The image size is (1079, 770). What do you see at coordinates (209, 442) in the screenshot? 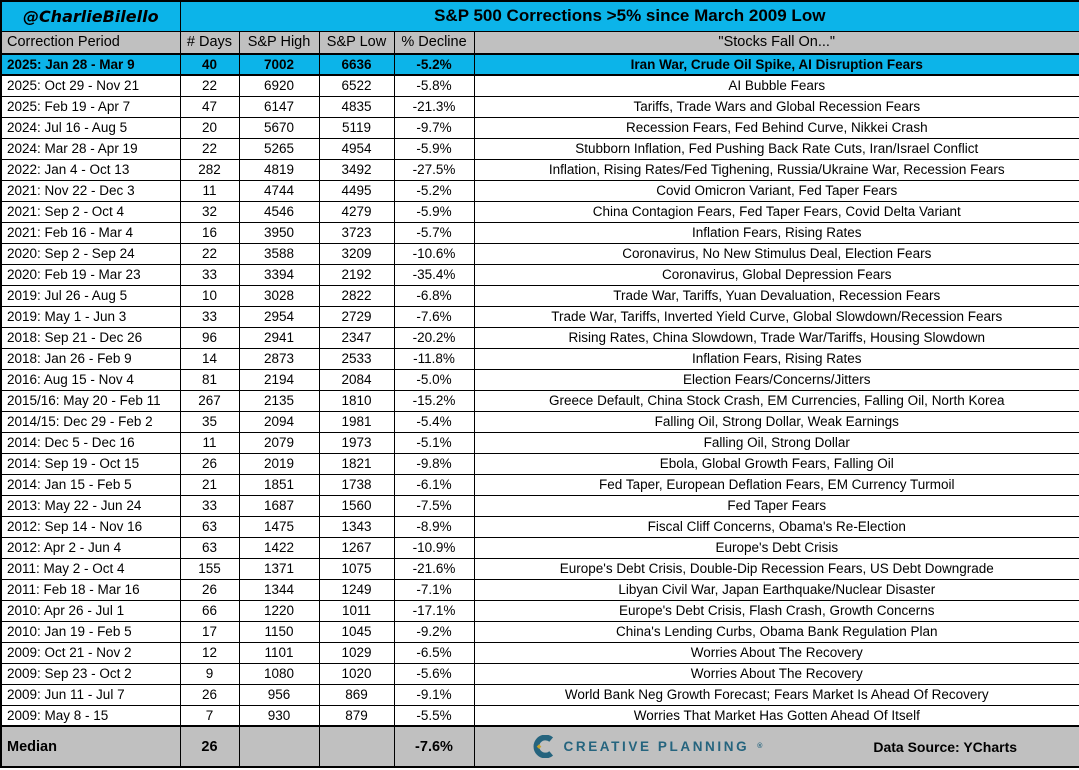
I see `cell-days: 11` at bounding box center [209, 442].